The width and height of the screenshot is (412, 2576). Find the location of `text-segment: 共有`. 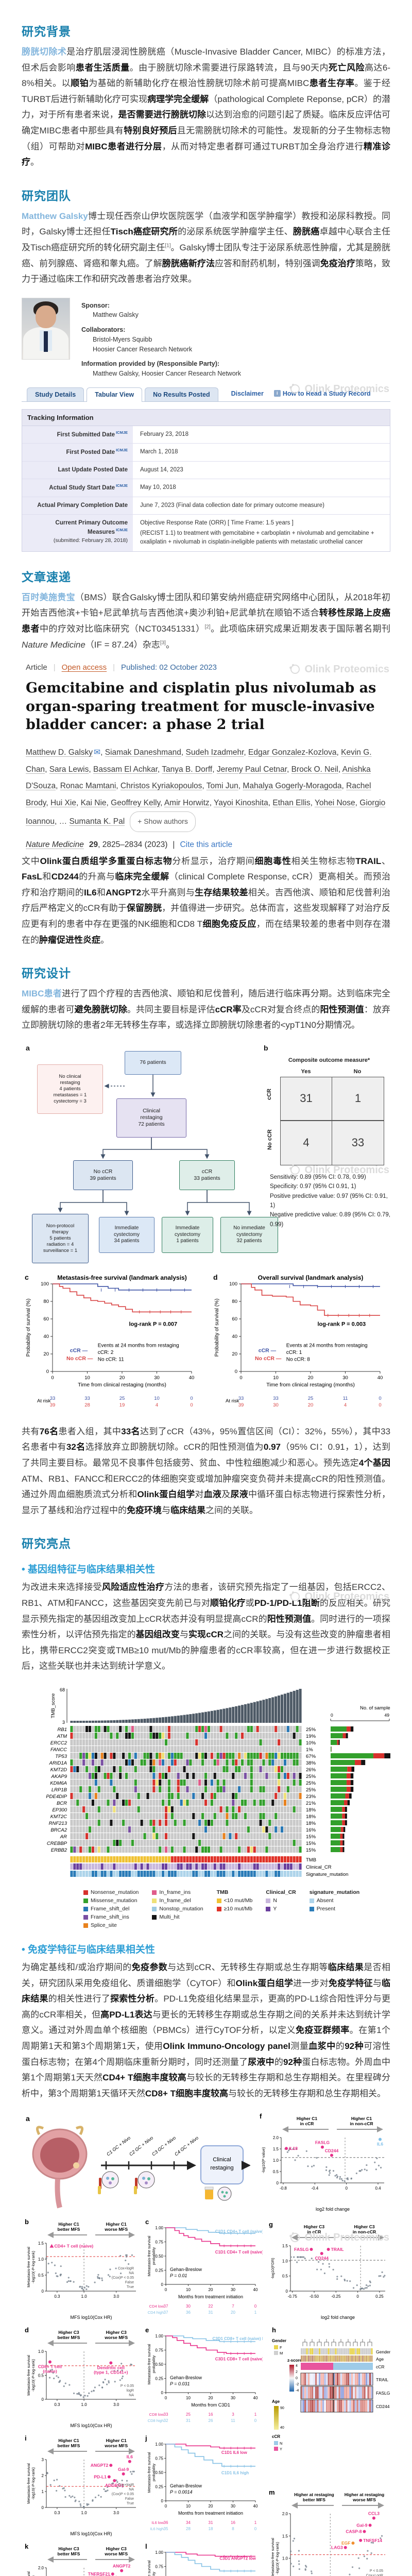

text-segment: 共有 is located at coordinates (31, 1431).